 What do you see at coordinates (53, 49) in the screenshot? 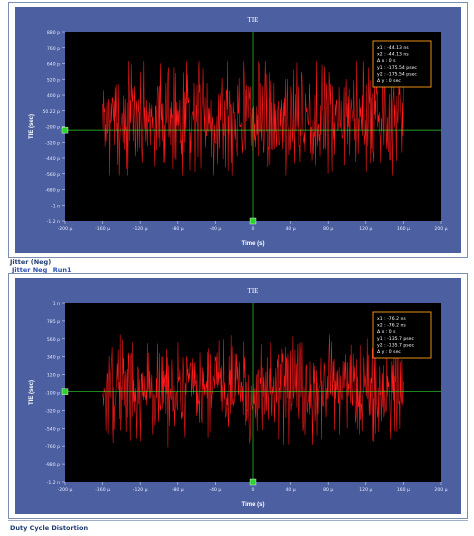
I see `y-tick-label: 760 p` at bounding box center [53, 49].